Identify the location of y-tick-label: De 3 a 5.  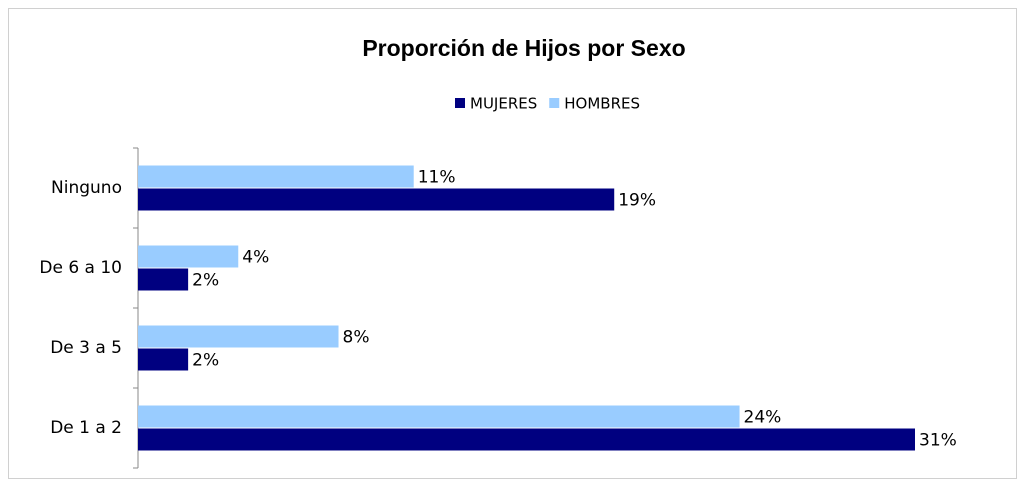
(86, 348).